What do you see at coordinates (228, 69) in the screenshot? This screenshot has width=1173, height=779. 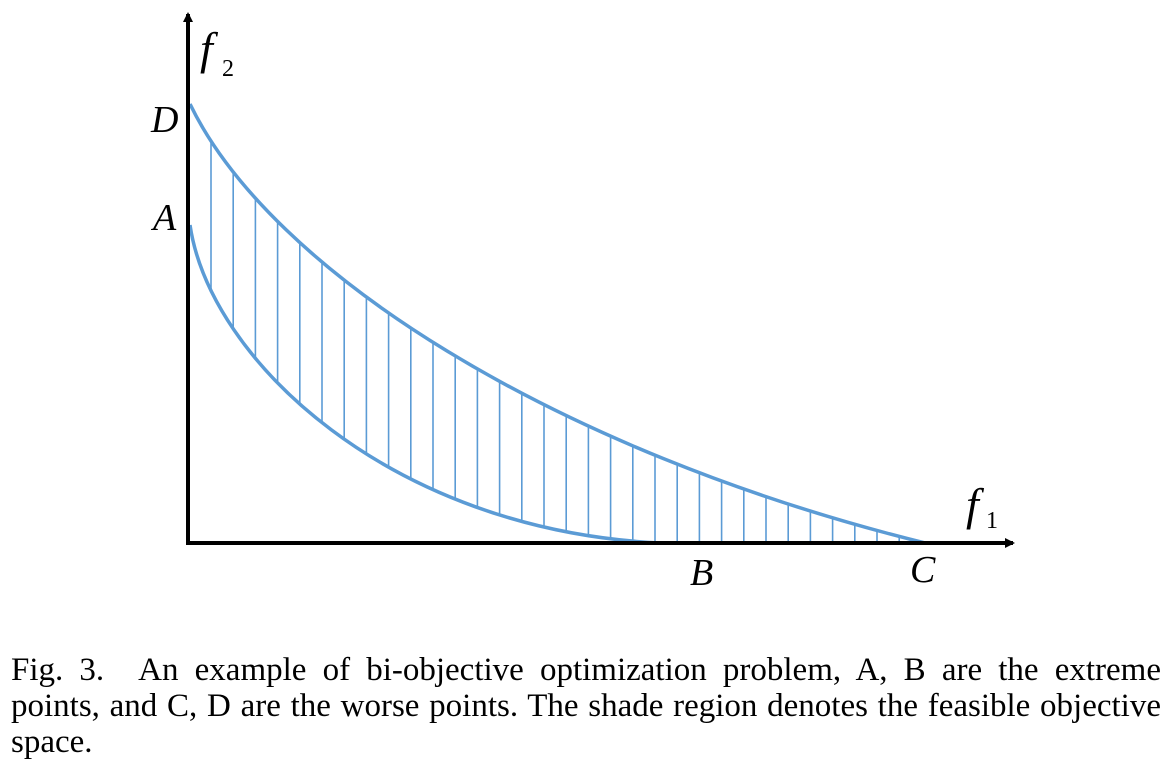 I see `y-axis-subscript: 2` at bounding box center [228, 69].